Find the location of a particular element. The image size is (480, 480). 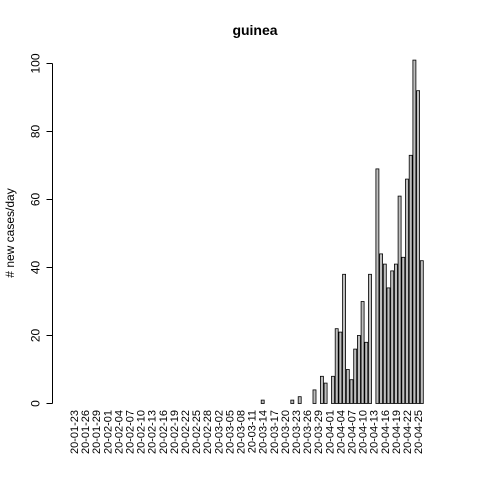

x-tick-label: 20-04-25 is located at coordinates (419, 432).